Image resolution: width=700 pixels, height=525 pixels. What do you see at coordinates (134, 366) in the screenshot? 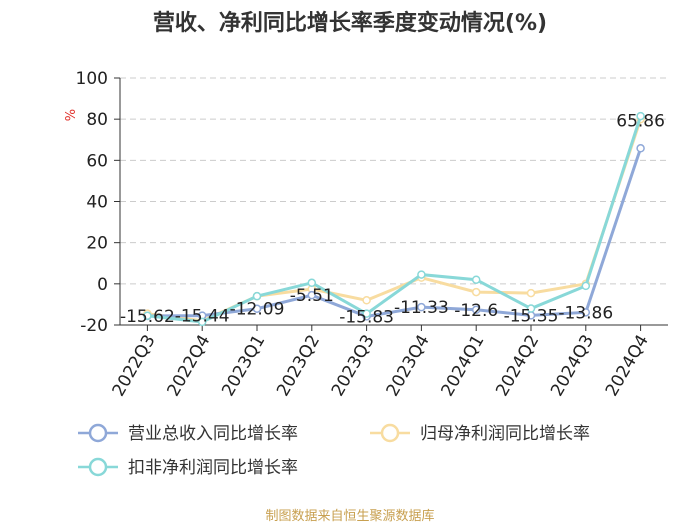
I see `x-tick-label: 2022Q3` at bounding box center [134, 366].